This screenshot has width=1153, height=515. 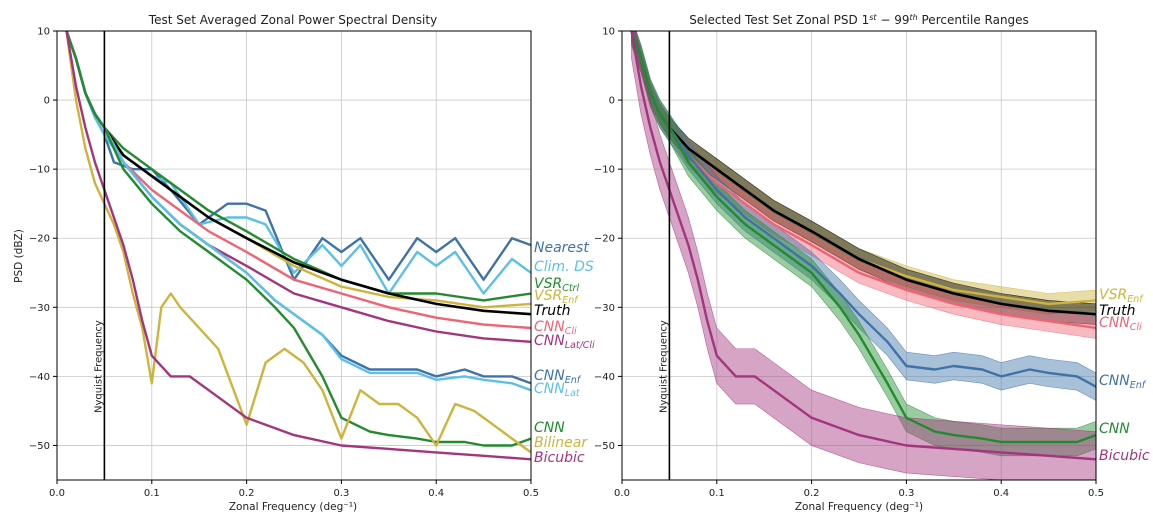 What do you see at coordinates (564, 342) in the screenshot?
I see `legend-label-cnn-lat-cli: CNNLat/Cli` at bounding box center [564, 342].